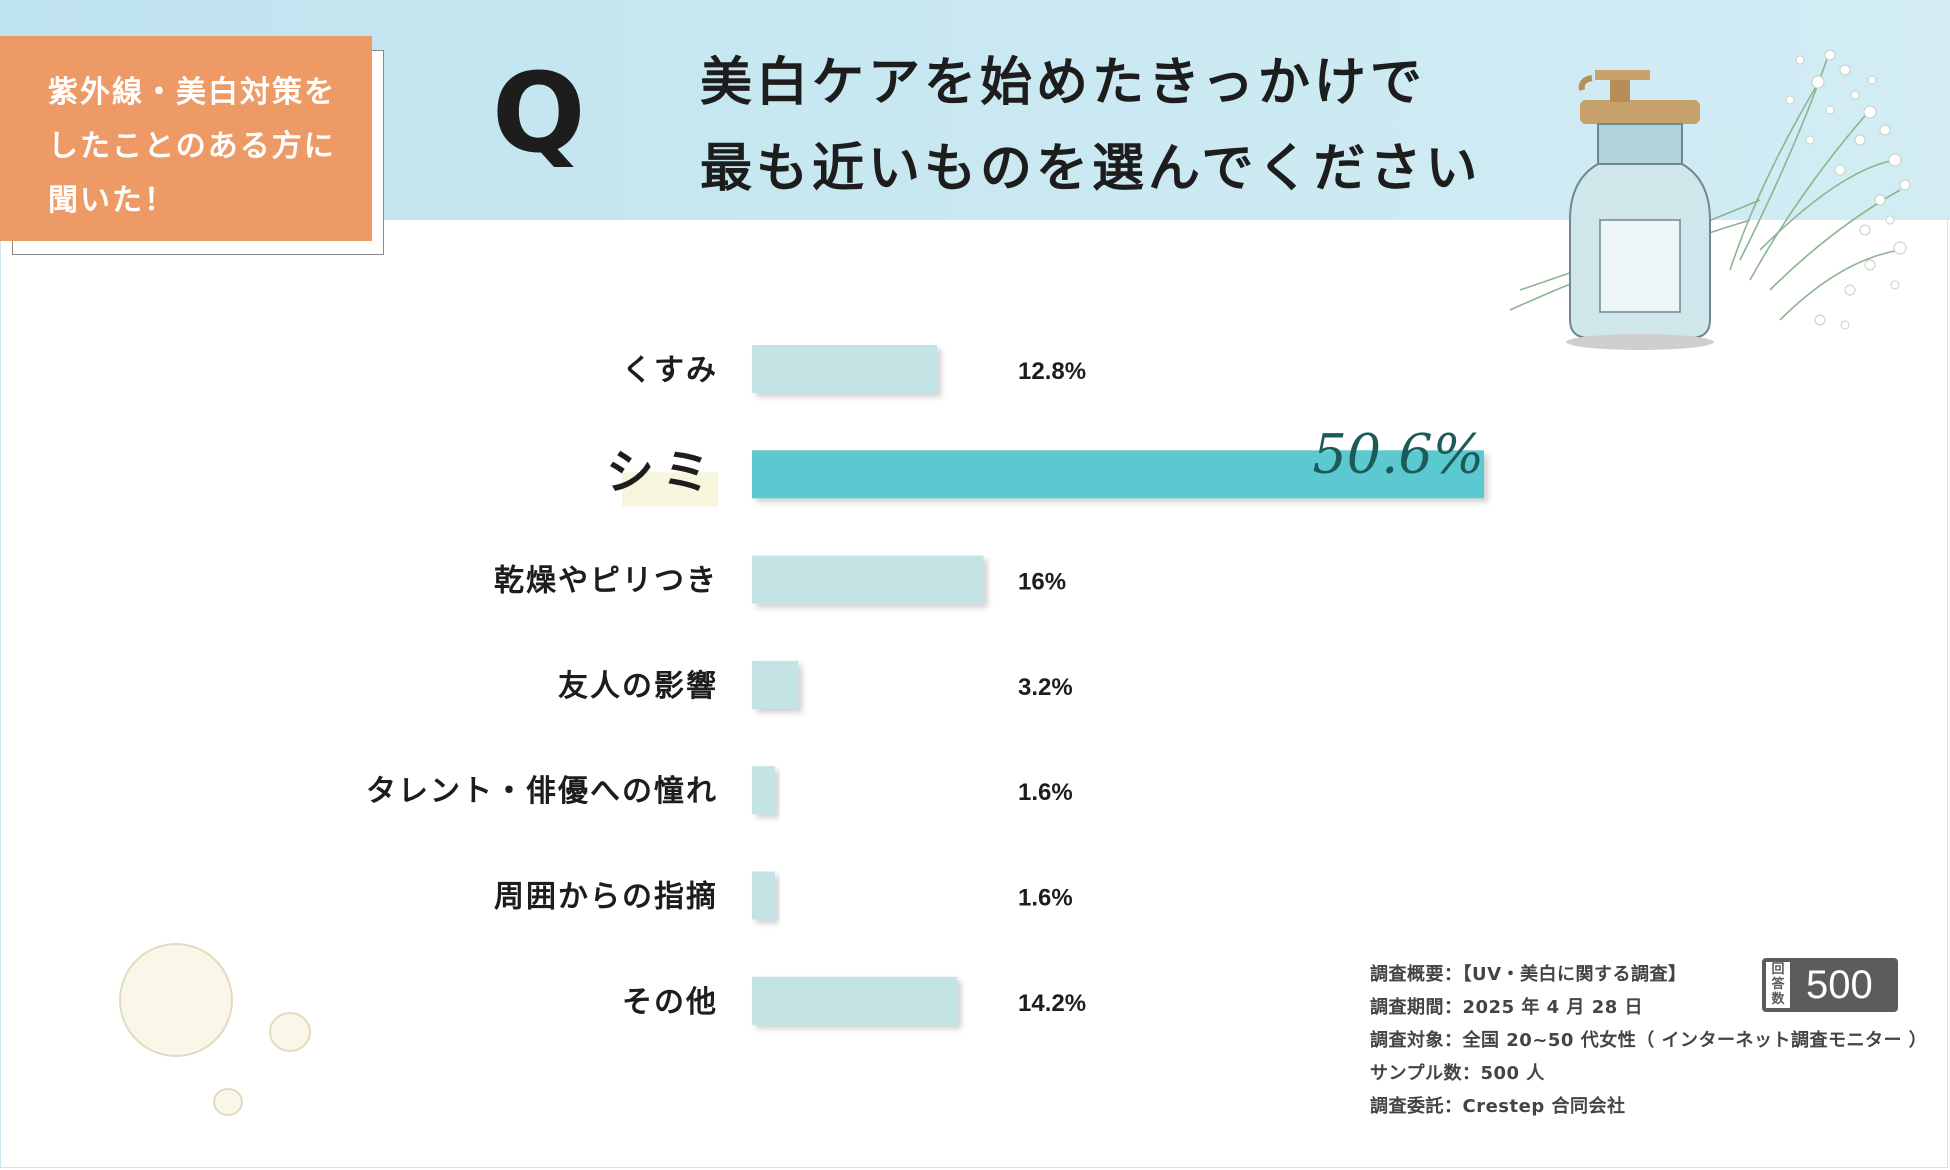 This screenshot has width=1950, height=1170. Describe the element at coordinates (1507, 1007) in the screenshot. I see `survey-line-2: 調査期間：2025 年 4 月 28 日` at that location.